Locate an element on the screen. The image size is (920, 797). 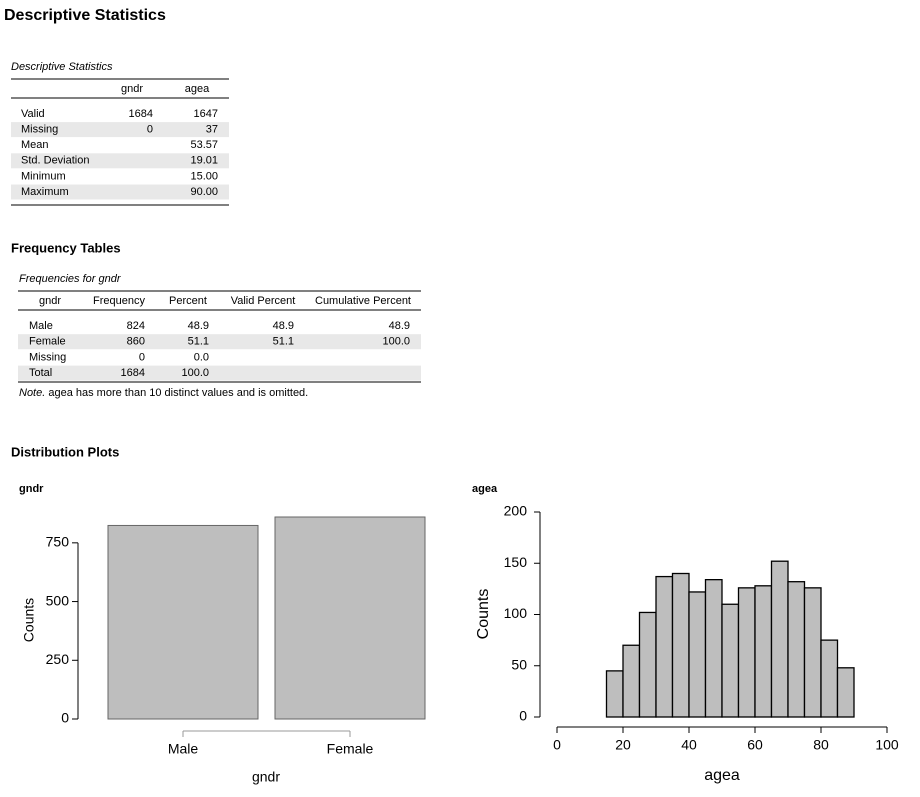
row-label: Total is located at coordinates (40, 373).